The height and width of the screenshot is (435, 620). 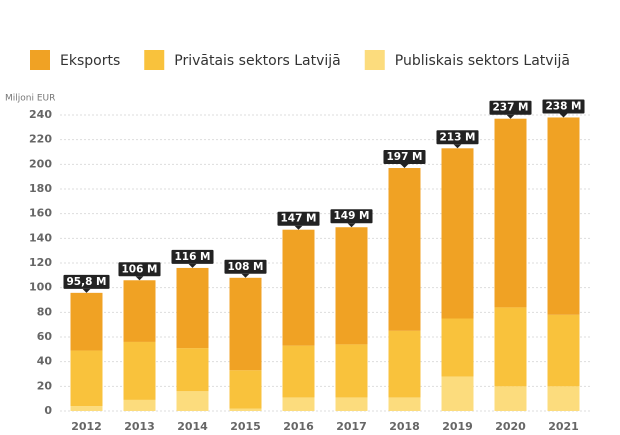 What do you see at coordinates (40, 262) in the screenshot?
I see `y-tick-label: 120` at bounding box center [40, 262].